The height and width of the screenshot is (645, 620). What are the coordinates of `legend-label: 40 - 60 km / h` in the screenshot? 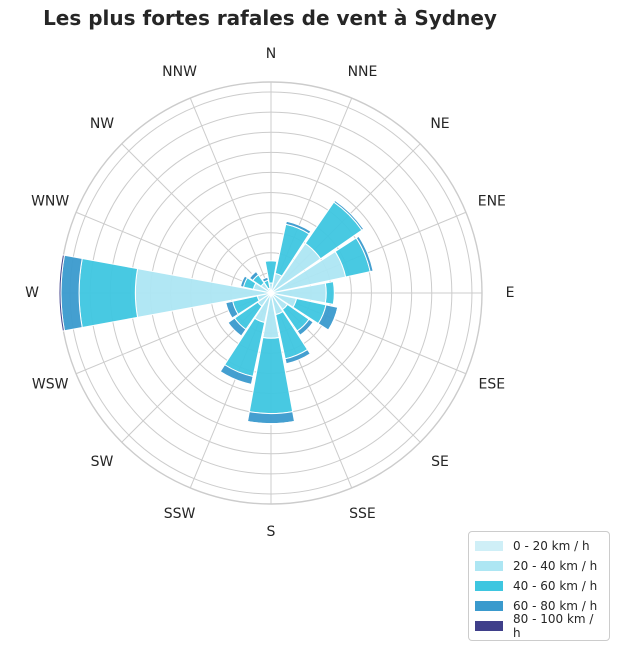 It's located at (555, 586).